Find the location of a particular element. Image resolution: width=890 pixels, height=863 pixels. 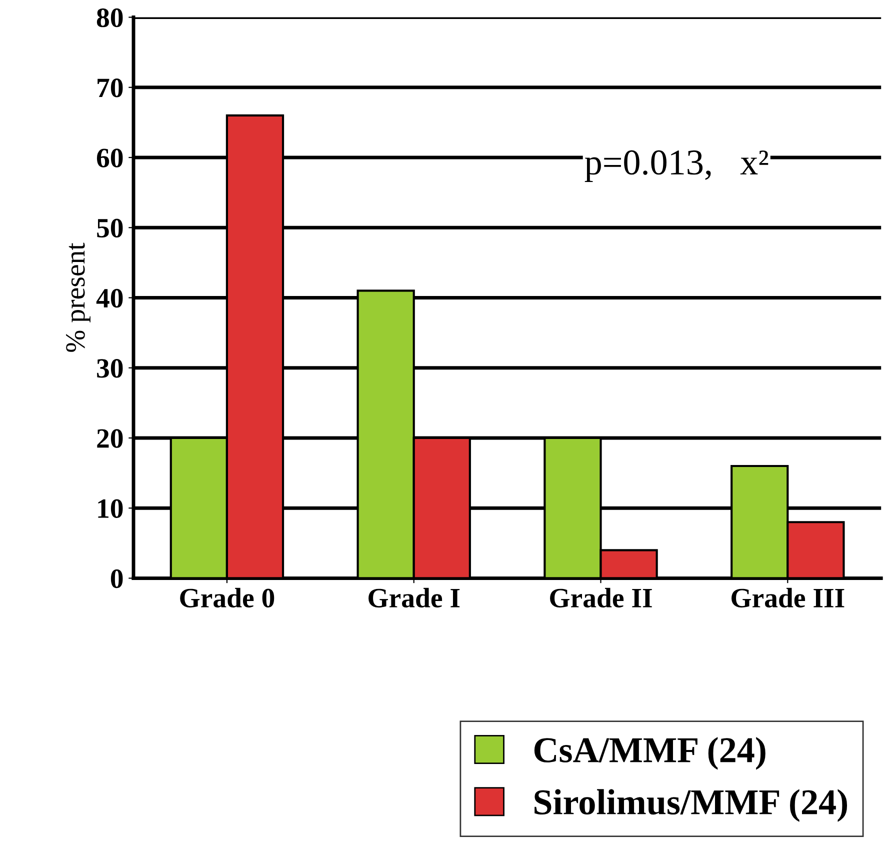

y-tick-label: 0 is located at coordinates (116, 578).